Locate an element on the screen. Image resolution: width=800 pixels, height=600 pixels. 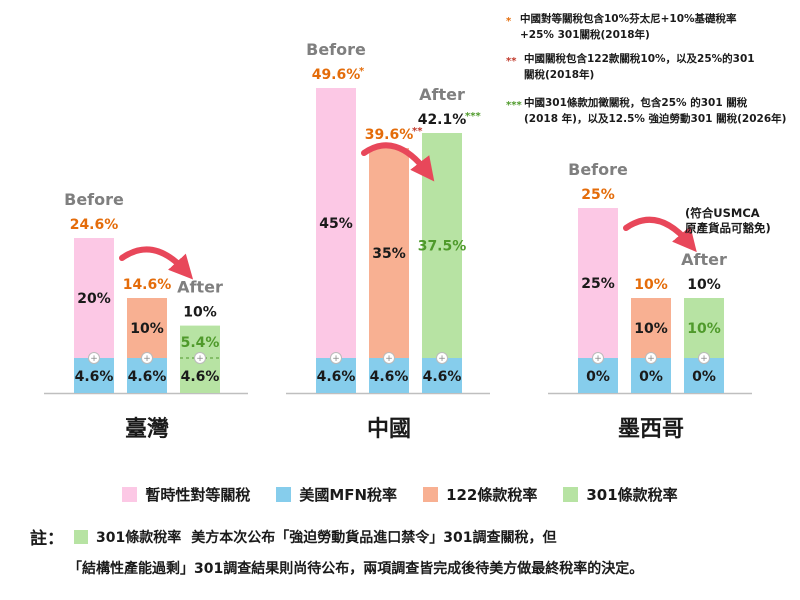
segment-label-top-2-1: 10% is located at coordinates (651, 329).